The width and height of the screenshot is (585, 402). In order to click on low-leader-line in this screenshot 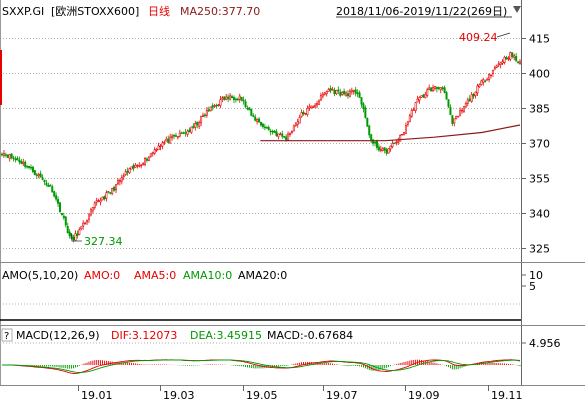, I will do `click(76, 237)`.